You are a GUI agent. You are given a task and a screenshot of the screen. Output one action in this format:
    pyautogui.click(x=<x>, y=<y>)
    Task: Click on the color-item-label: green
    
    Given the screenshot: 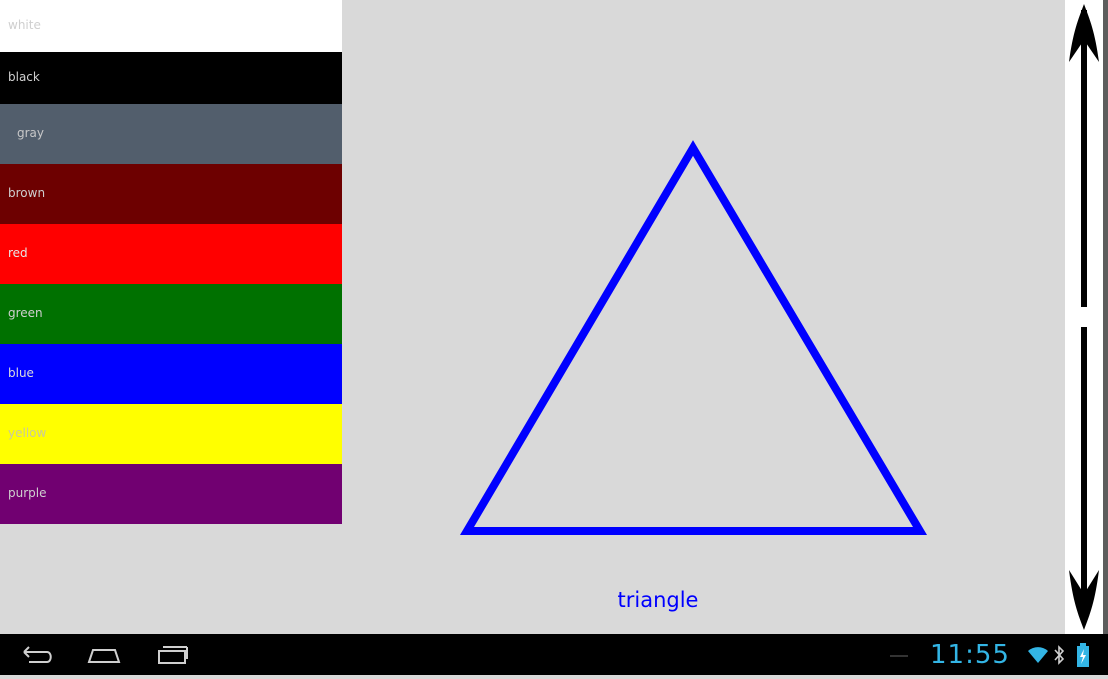 What is the action you would take?
    pyautogui.click(x=25, y=313)
    